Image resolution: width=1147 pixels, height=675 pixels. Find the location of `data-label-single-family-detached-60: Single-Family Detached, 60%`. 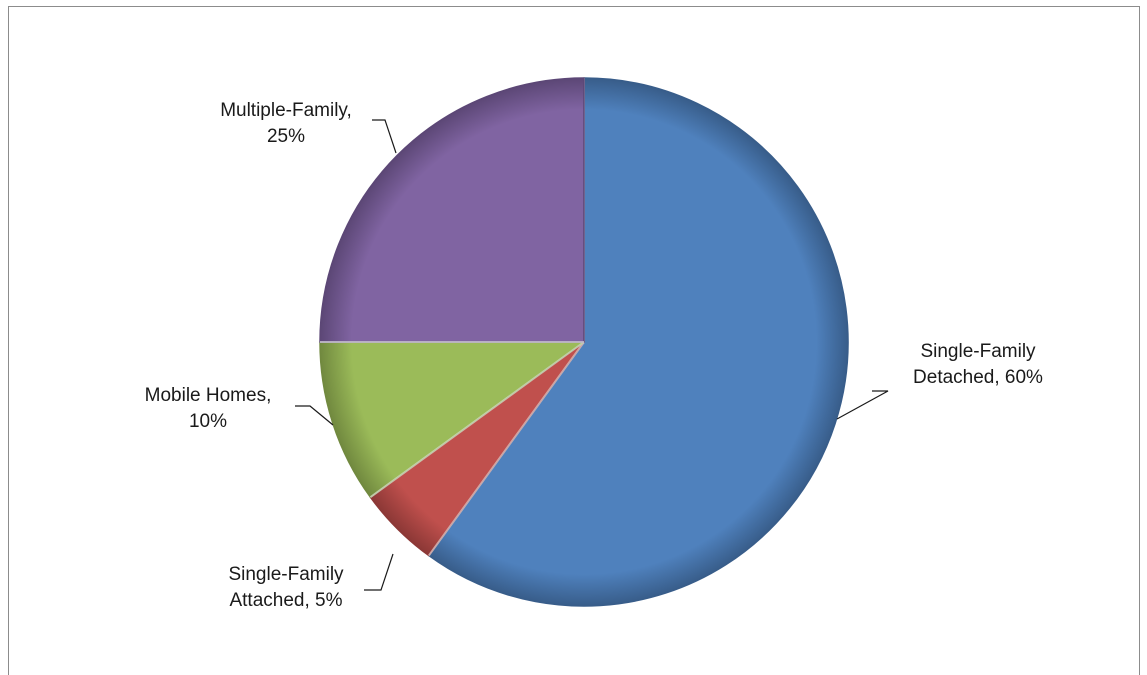

data-label-single-family-detached-60: Single-Family Detached, 60% is located at coordinates (978, 364).